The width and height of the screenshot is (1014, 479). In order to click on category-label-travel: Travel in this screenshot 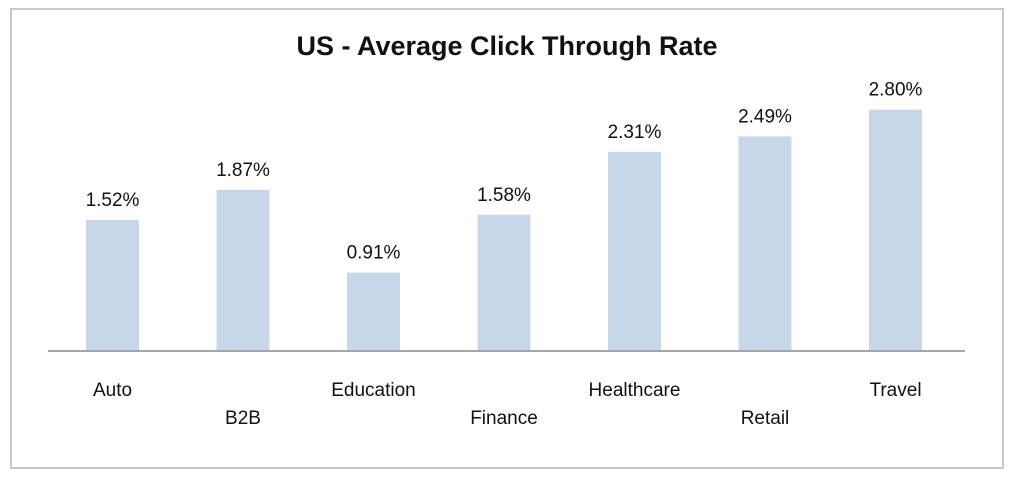, I will do `click(895, 390)`.